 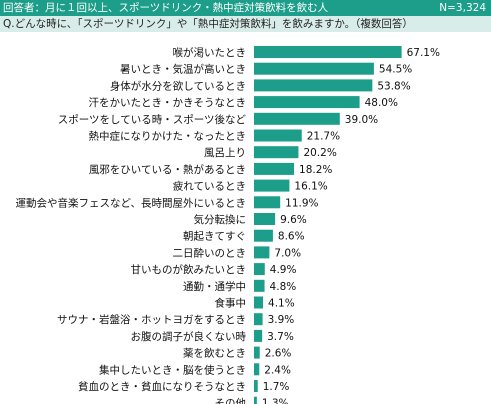 I want to click on respondent-description: 回答者：月に１回以上、スポーツドリンク・熱中症対策飲料を飲む人, so click(x=166, y=8).